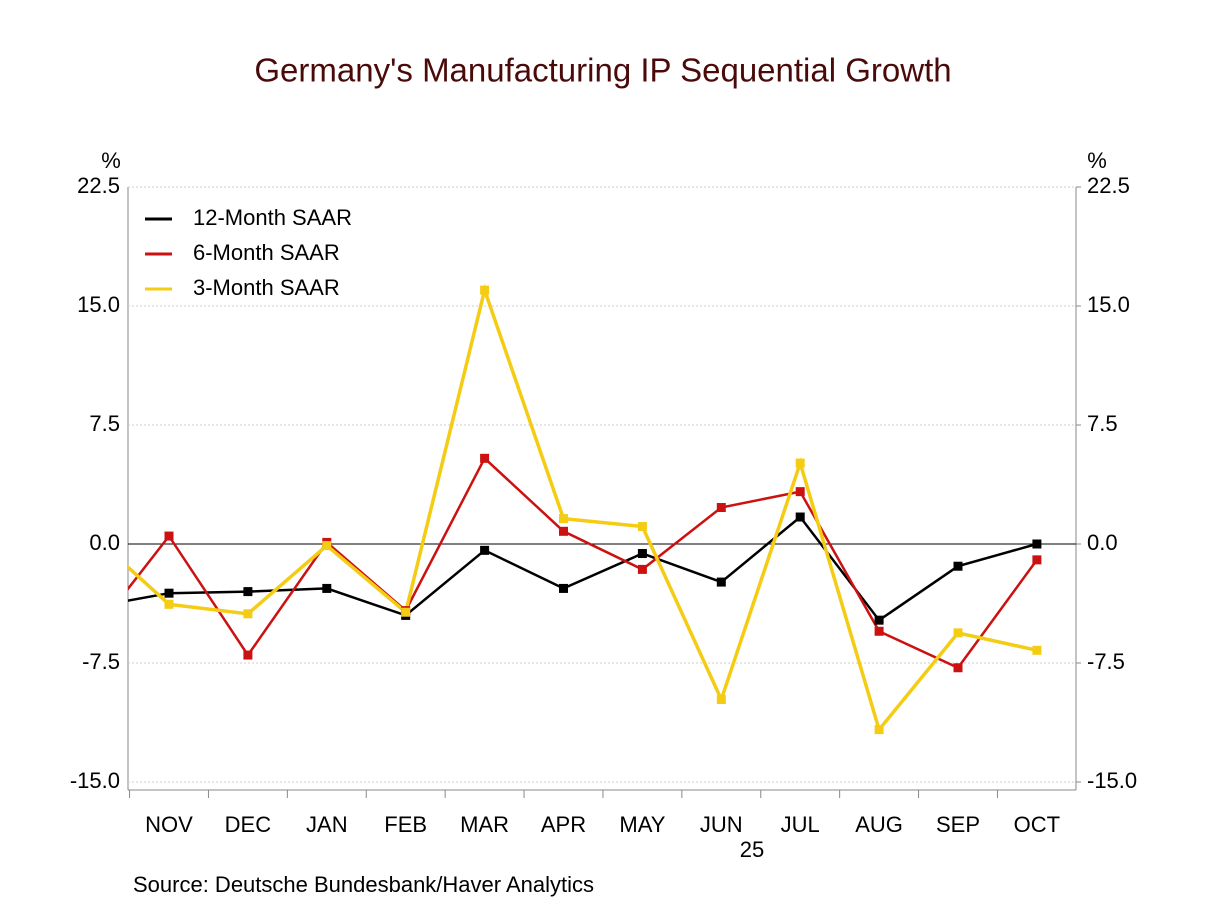 This screenshot has width=1208, height=906. Describe the element at coordinates (266, 287) in the screenshot. I see `legend-label: 3-Month SAAR` at that location.